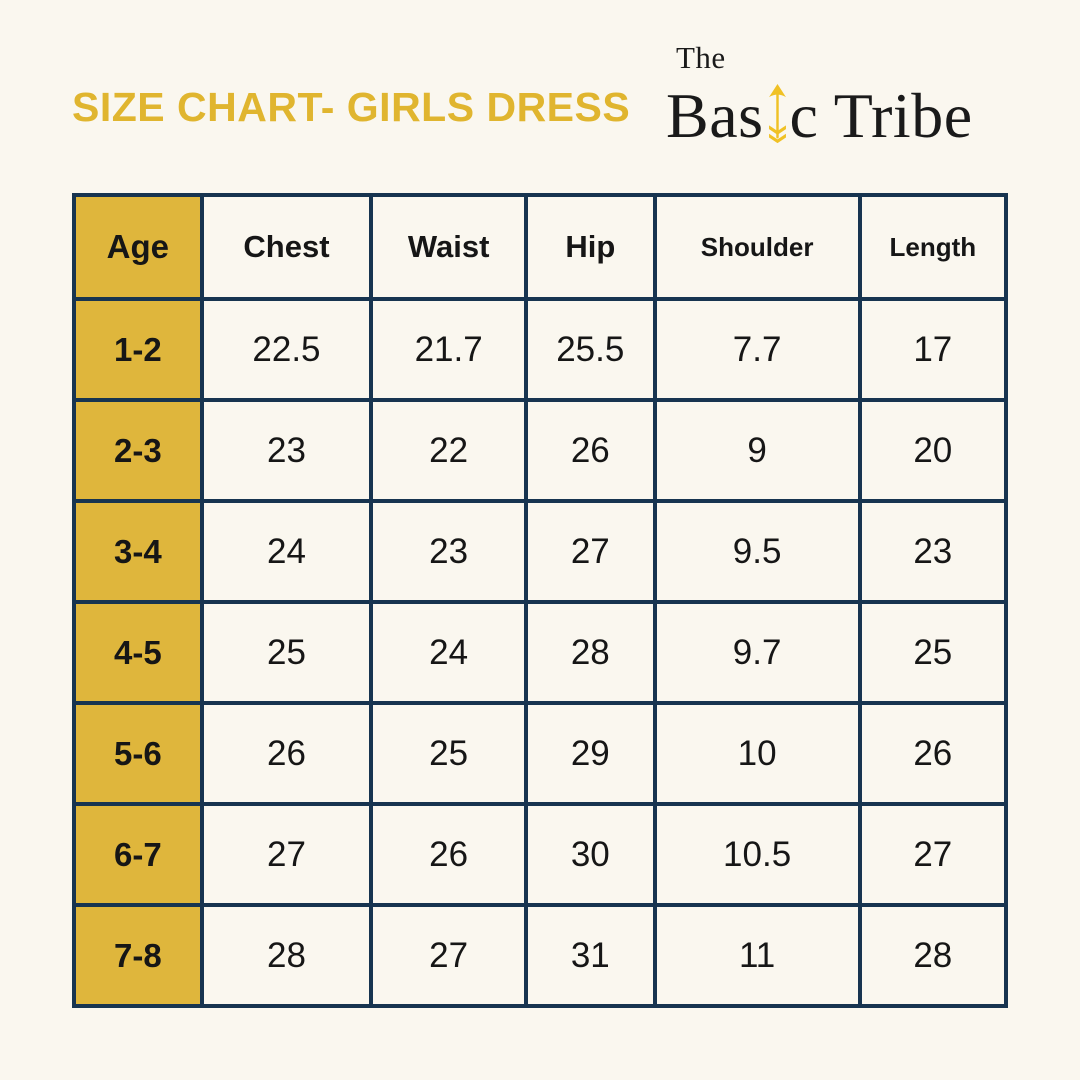 This screenshot has width=1080, height=1080. I want to click on header-row: Age Chest Waist Hip Shoulder Length, so click(540, 247).